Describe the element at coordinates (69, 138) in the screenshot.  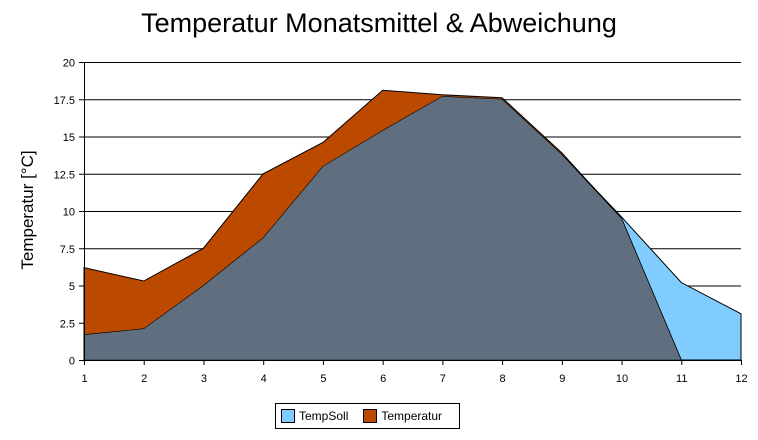
I see `y-tick-label: 15` at that location.